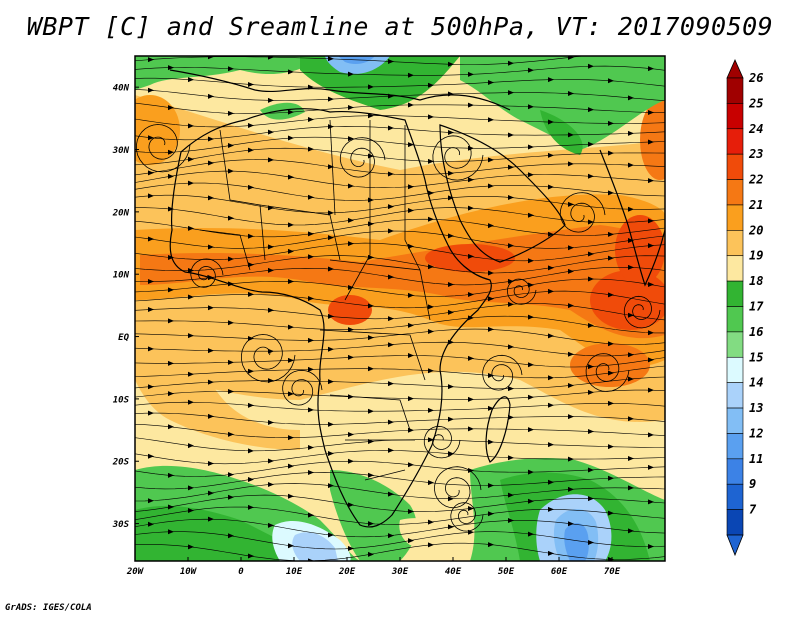 Image resolution: width=800 pixels, height=618 pixels. I want to click on colorbar-label: 14, so click(756, 383).